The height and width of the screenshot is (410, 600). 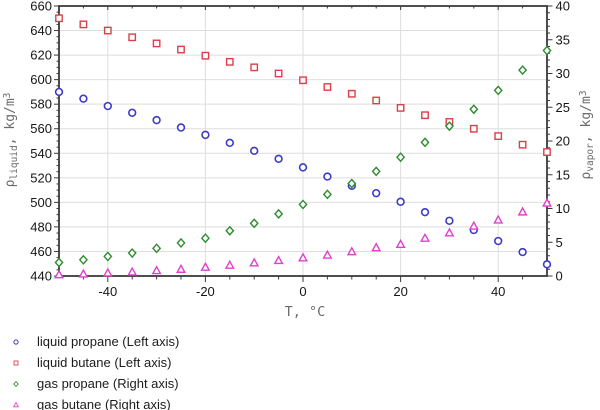 I want to click on legend-item-liquid-butane: liquid butane (Left axis), so click(x=92, y=362).